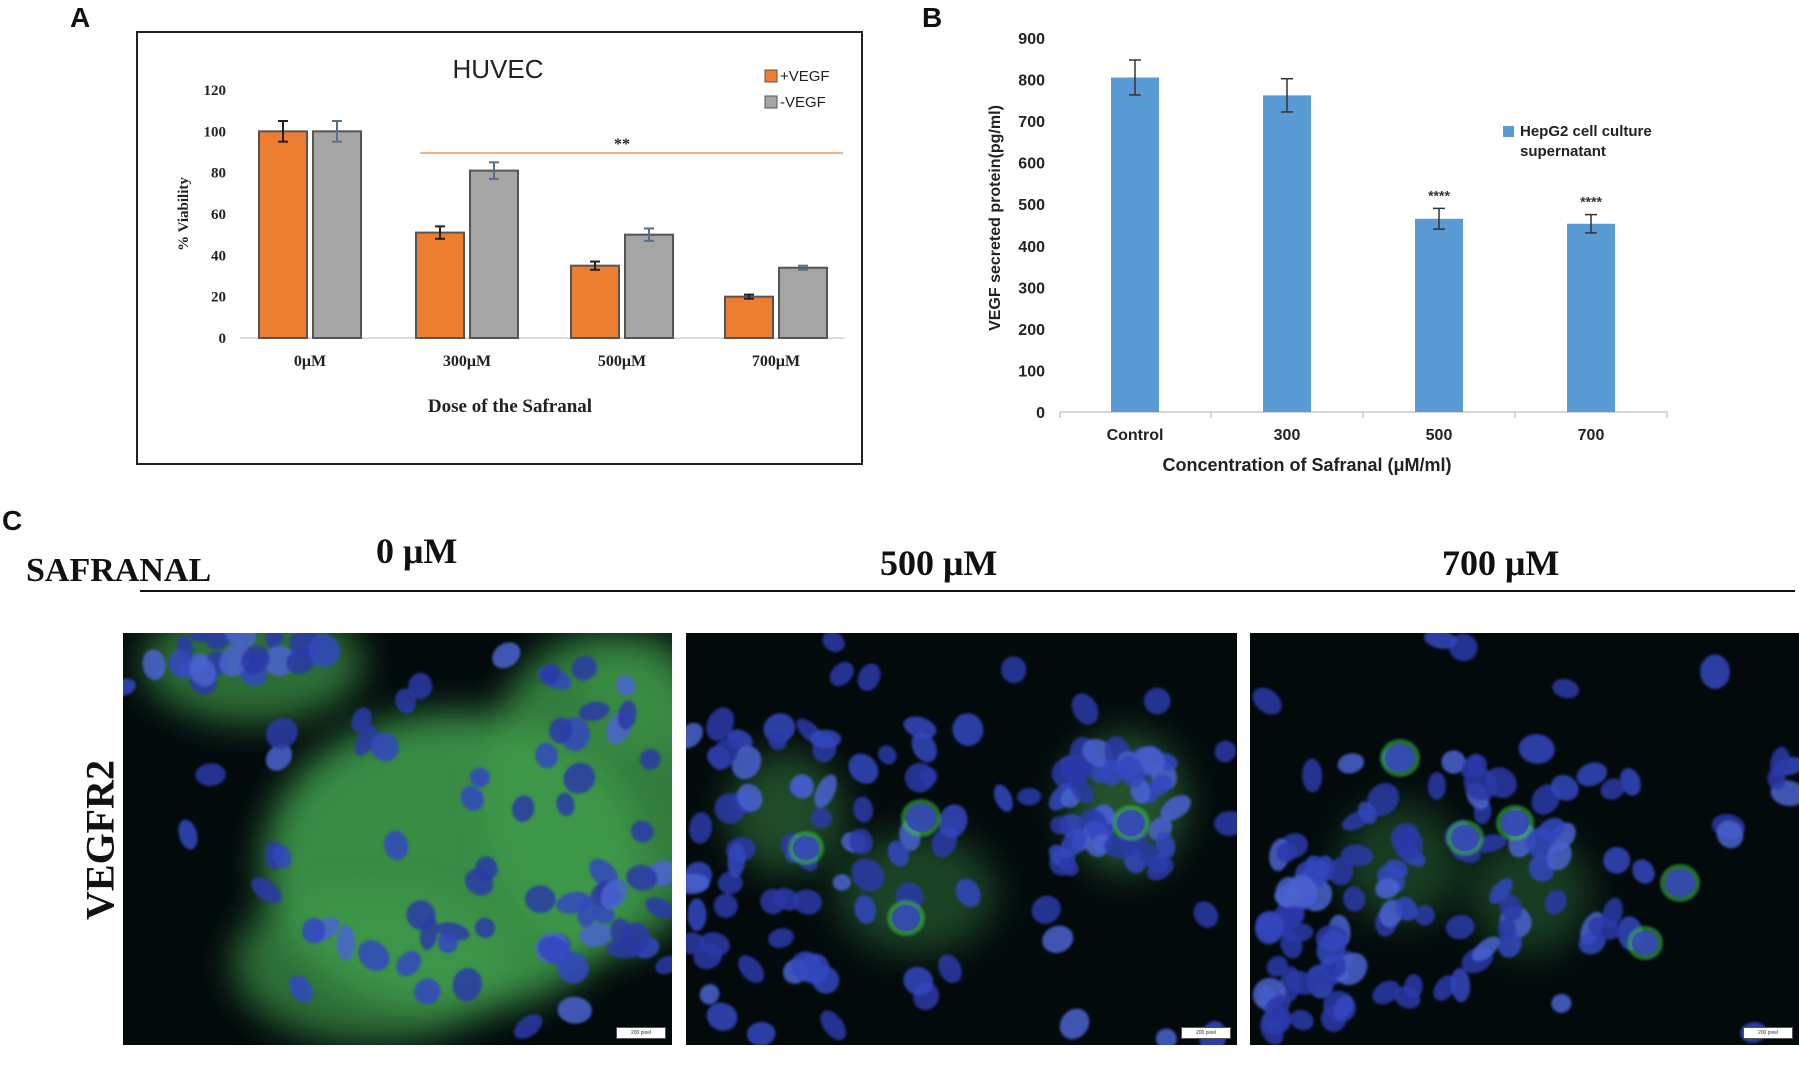  What do you see at coordinates (100, 840) in the screenshot?
I see `panel-c-row-label: VEGFR2` at bounding box center [100, 840].